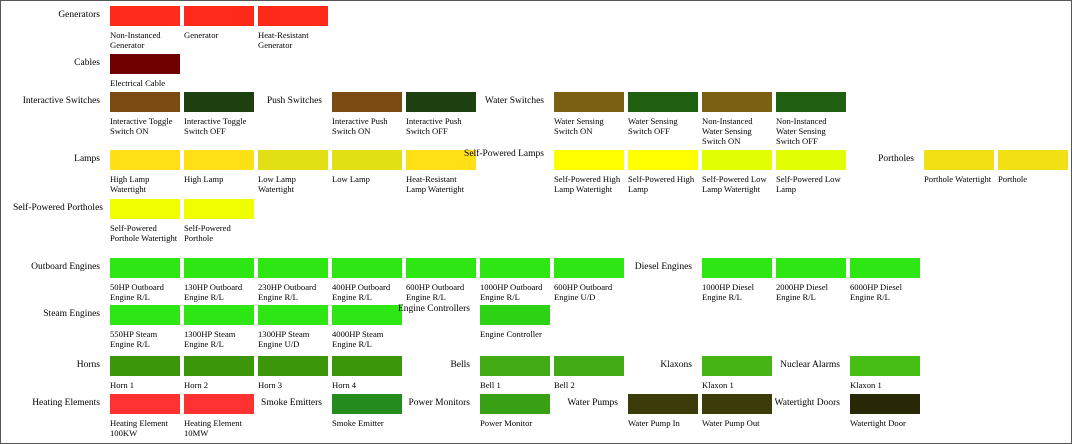 This screenshot has width=1072, height=444. I want to click on color-swatch-outboard-engines-600hp-outboard-engine-r-l, so click(441, 268).